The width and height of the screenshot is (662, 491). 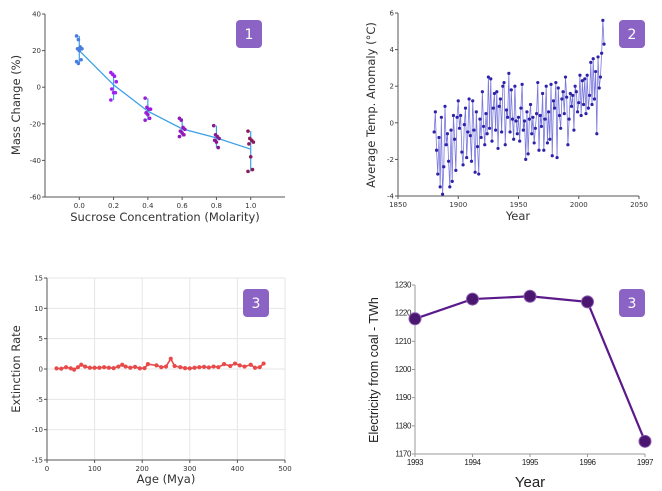 What do you see at coordinates (237, 469) in the screenshot?
I see `x-tick-label: 400` at bounding box center [237, 469].